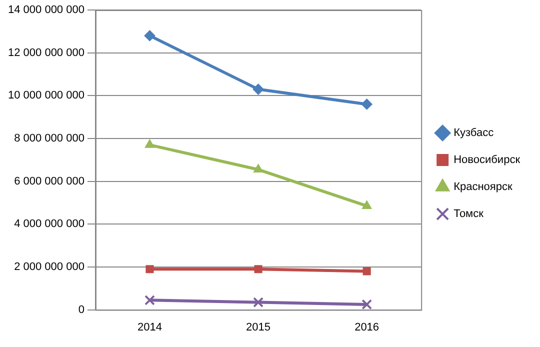 The width and height of the screenshot is (540, 347). Describe the element at coordinates (258, 327) in the screenshot. I see `x-tick-label: 2015` at that location.